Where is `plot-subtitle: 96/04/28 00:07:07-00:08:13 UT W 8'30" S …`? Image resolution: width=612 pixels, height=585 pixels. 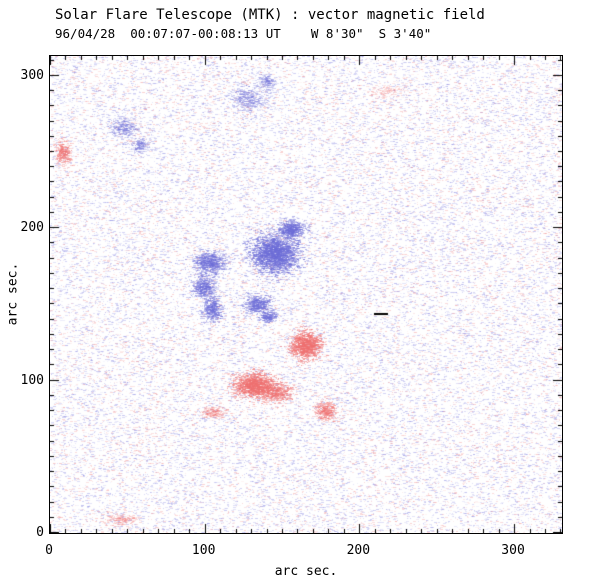 plot-subtitle: 96/04/28 00:07:07-00:08:13 UT W 8'30" S … is located at coordinates (243, 33).